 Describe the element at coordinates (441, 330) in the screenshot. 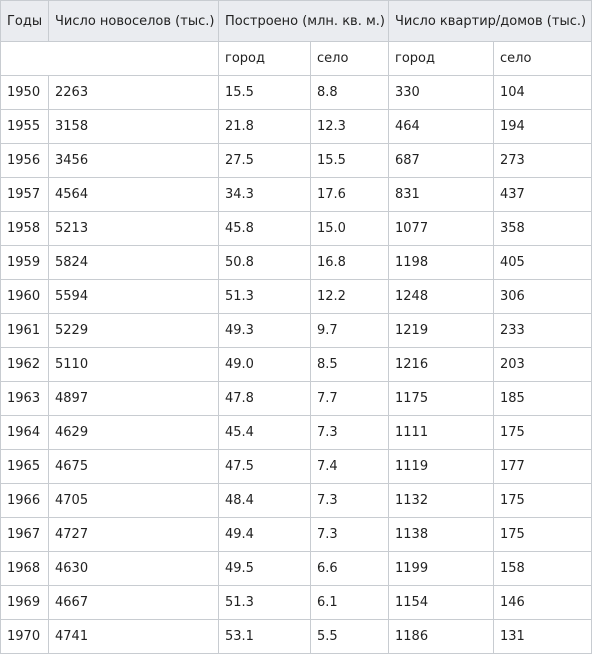

I see `table-cell: 1219` at that location.